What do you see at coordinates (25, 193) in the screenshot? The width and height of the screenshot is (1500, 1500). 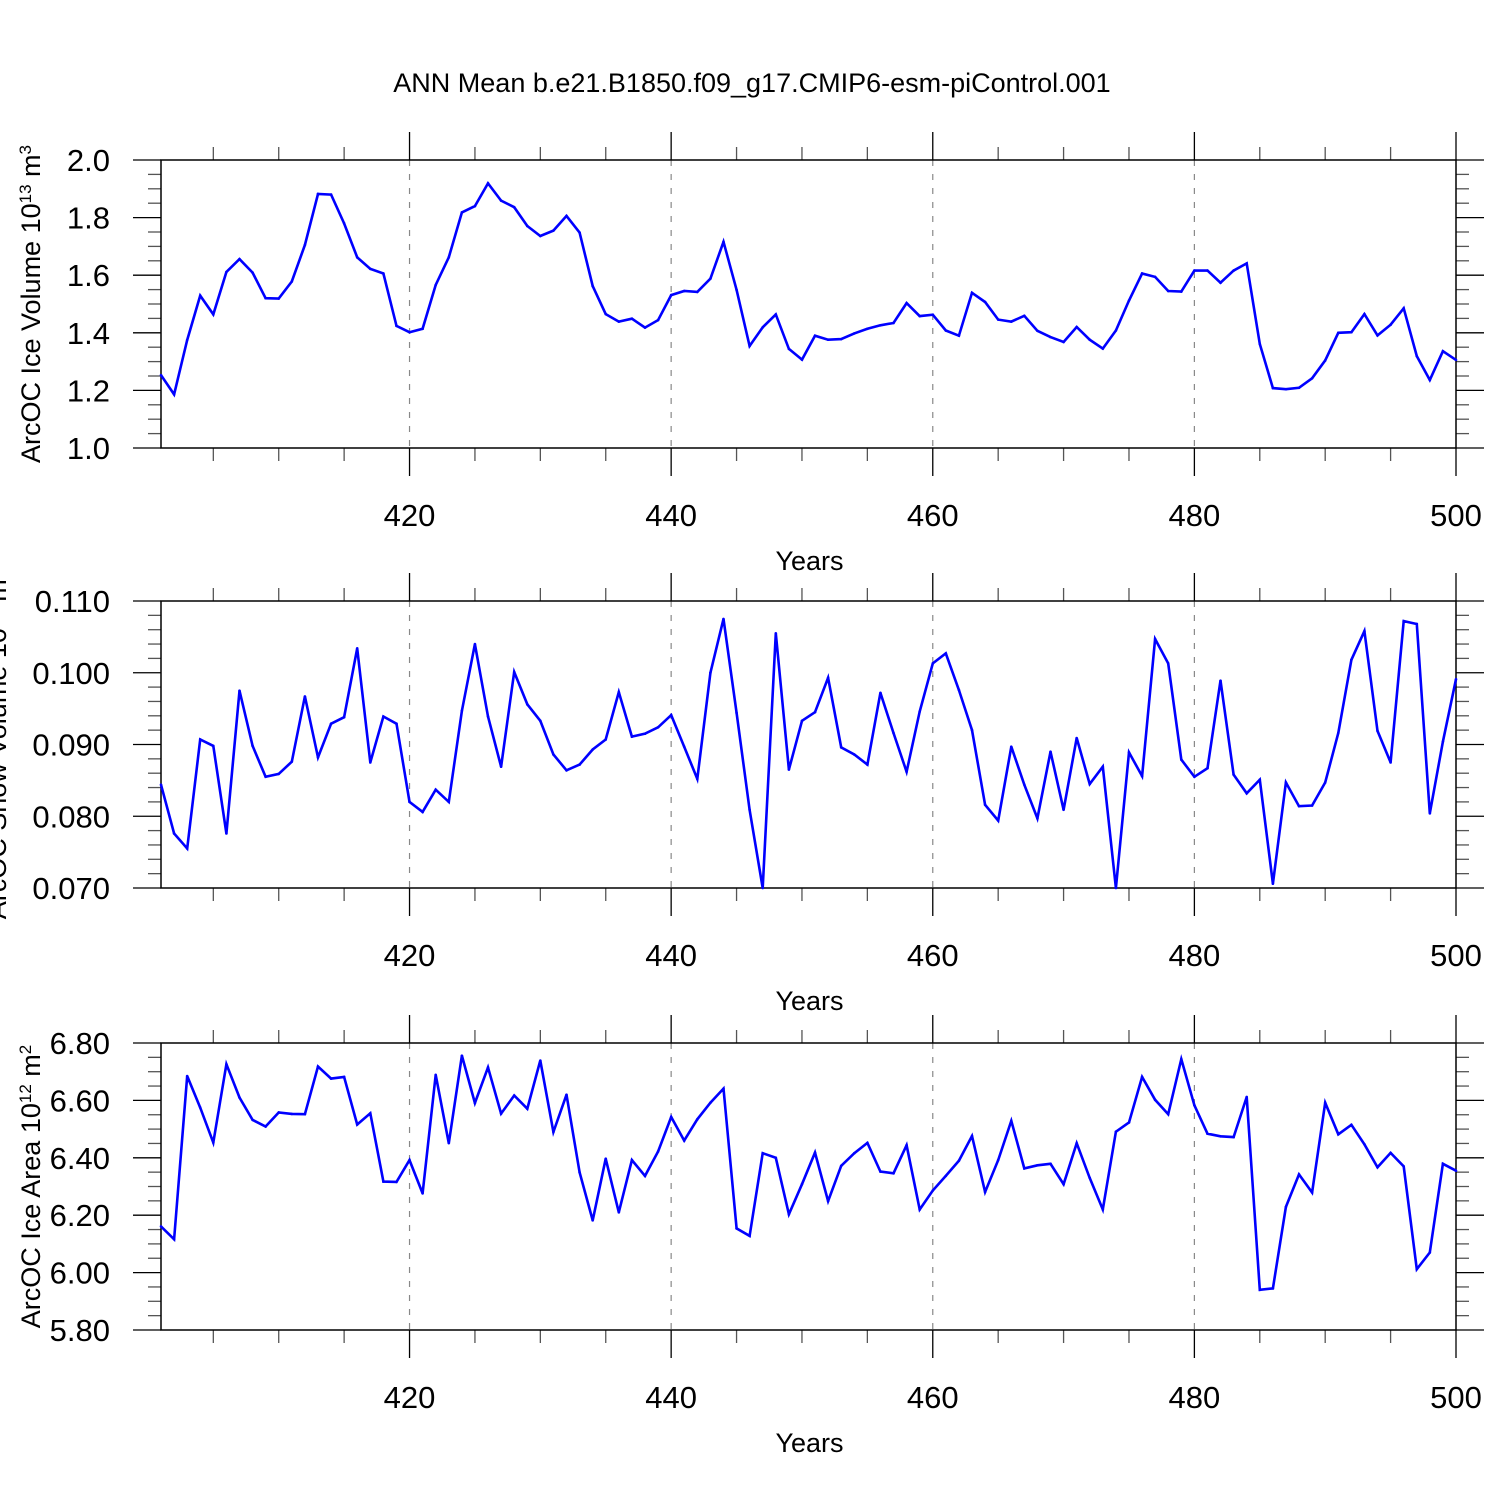 I see `y-axis-title-superscript: 13` at bounding box center [25, 193].